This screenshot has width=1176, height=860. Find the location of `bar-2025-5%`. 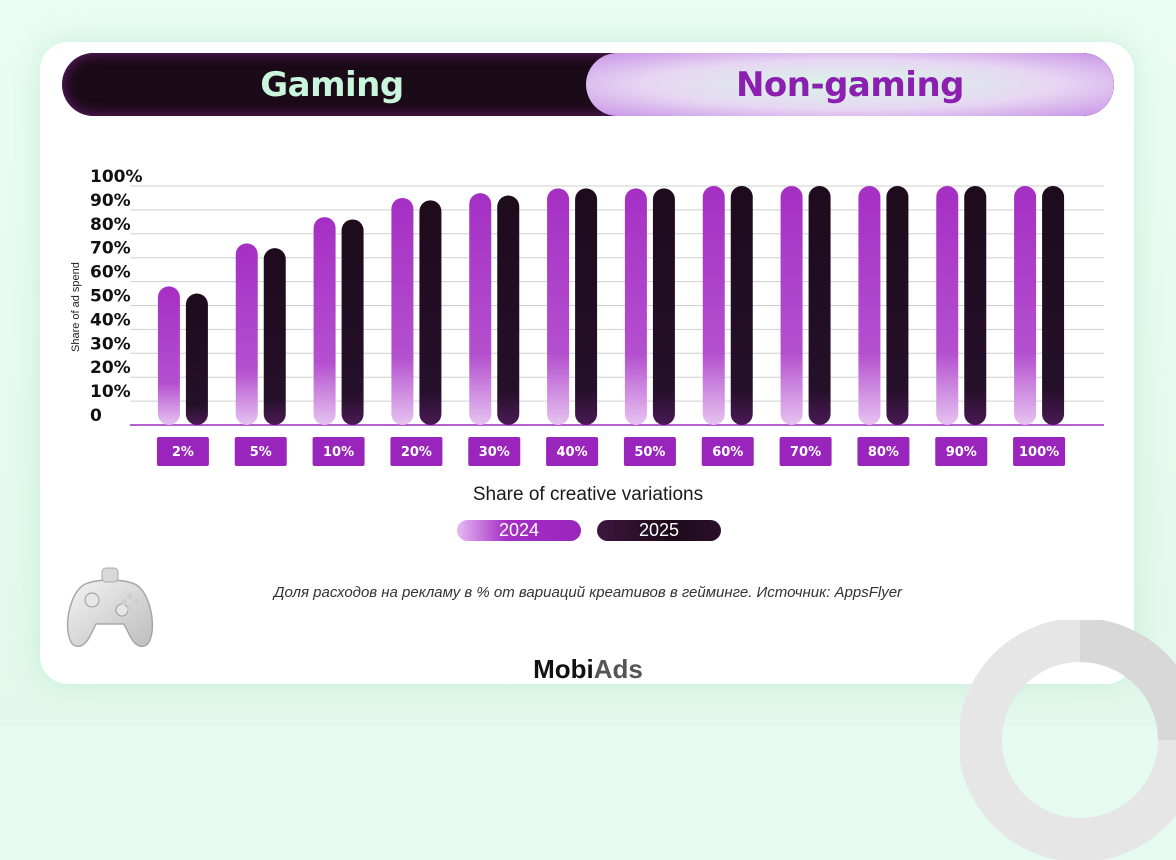

bar-2025-5% is located at coordinates (274, 336).